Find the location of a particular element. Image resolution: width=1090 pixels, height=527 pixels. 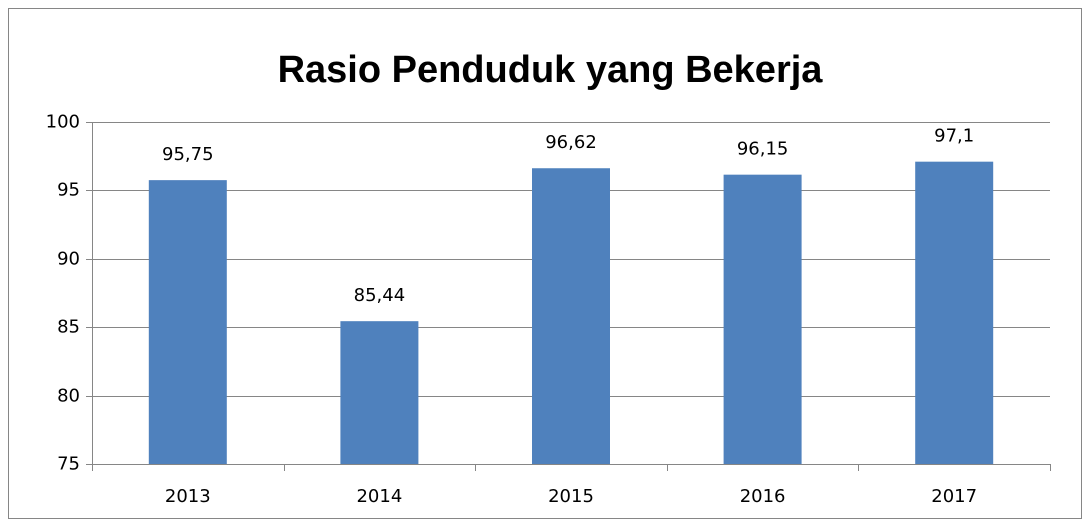

value-label: 95,75 is located at coordinates (188, 154).